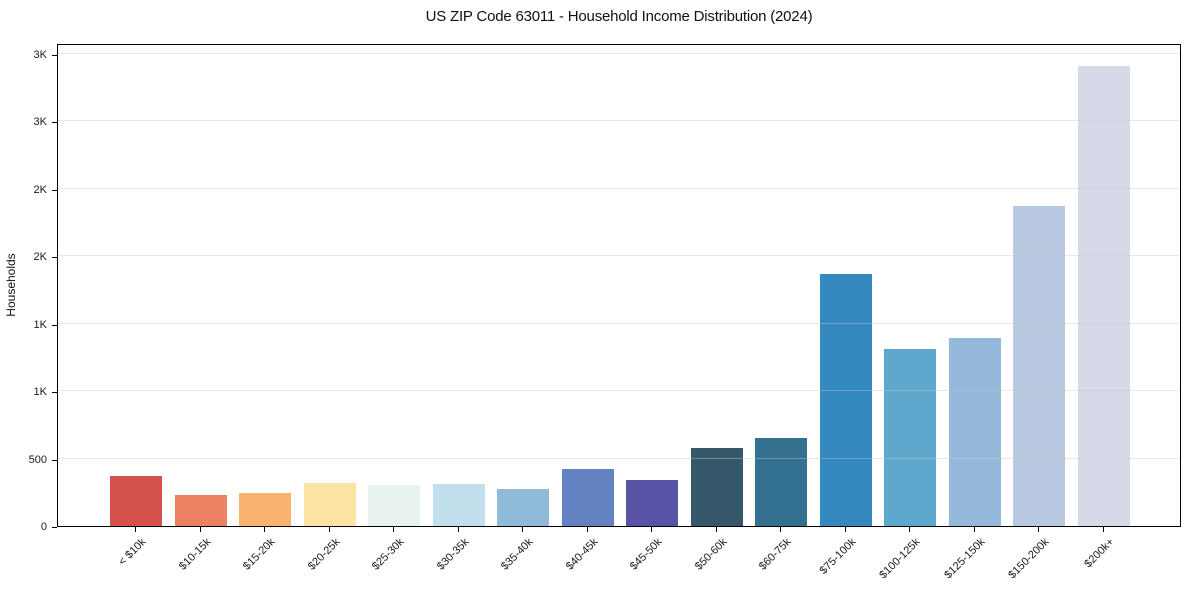 Image resolution: width=1189 pixels, height=590 pixels. What do you see at coordinates (716, 487) in the screenshot?
I see `bar-50-60k` at bounding box center [716, 487].